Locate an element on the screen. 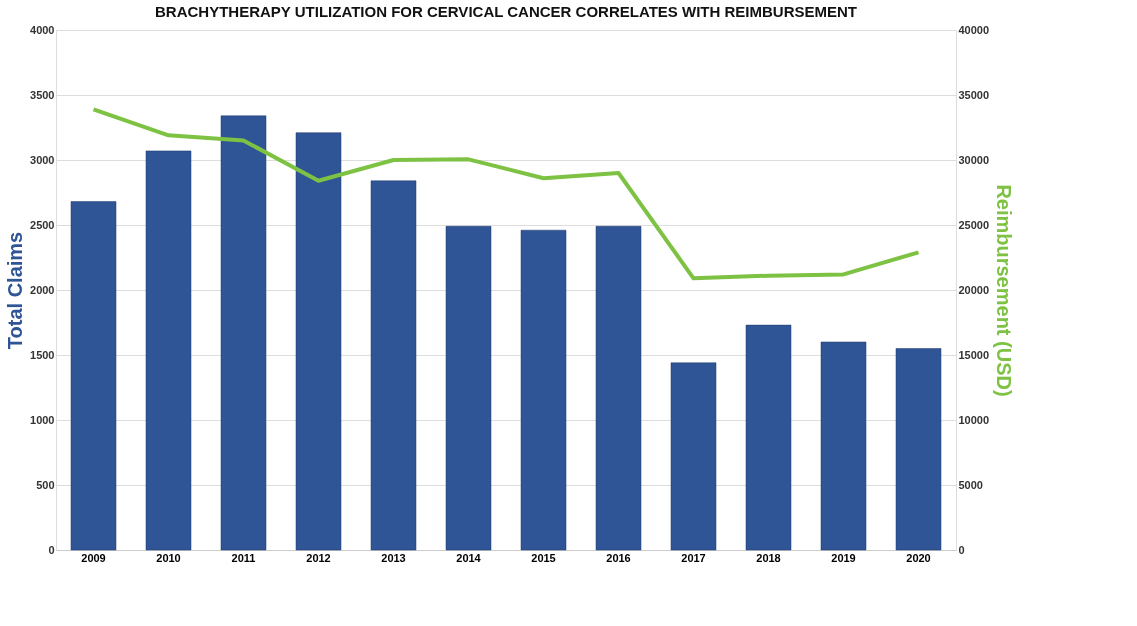 This screenshot has width=1137, height=626. y-tick-label: 3500 is located at coordinates (42, 94).